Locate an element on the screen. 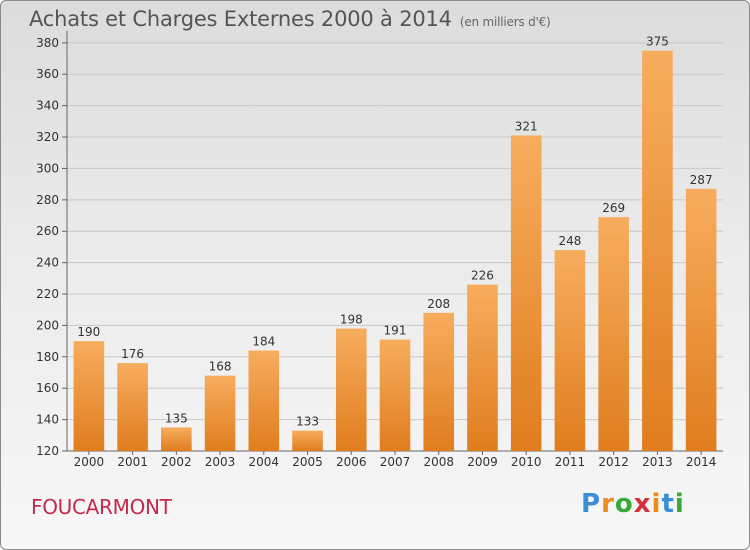 The image size is (750, 550). data-label: 321 is located at coordinates (526, 126).